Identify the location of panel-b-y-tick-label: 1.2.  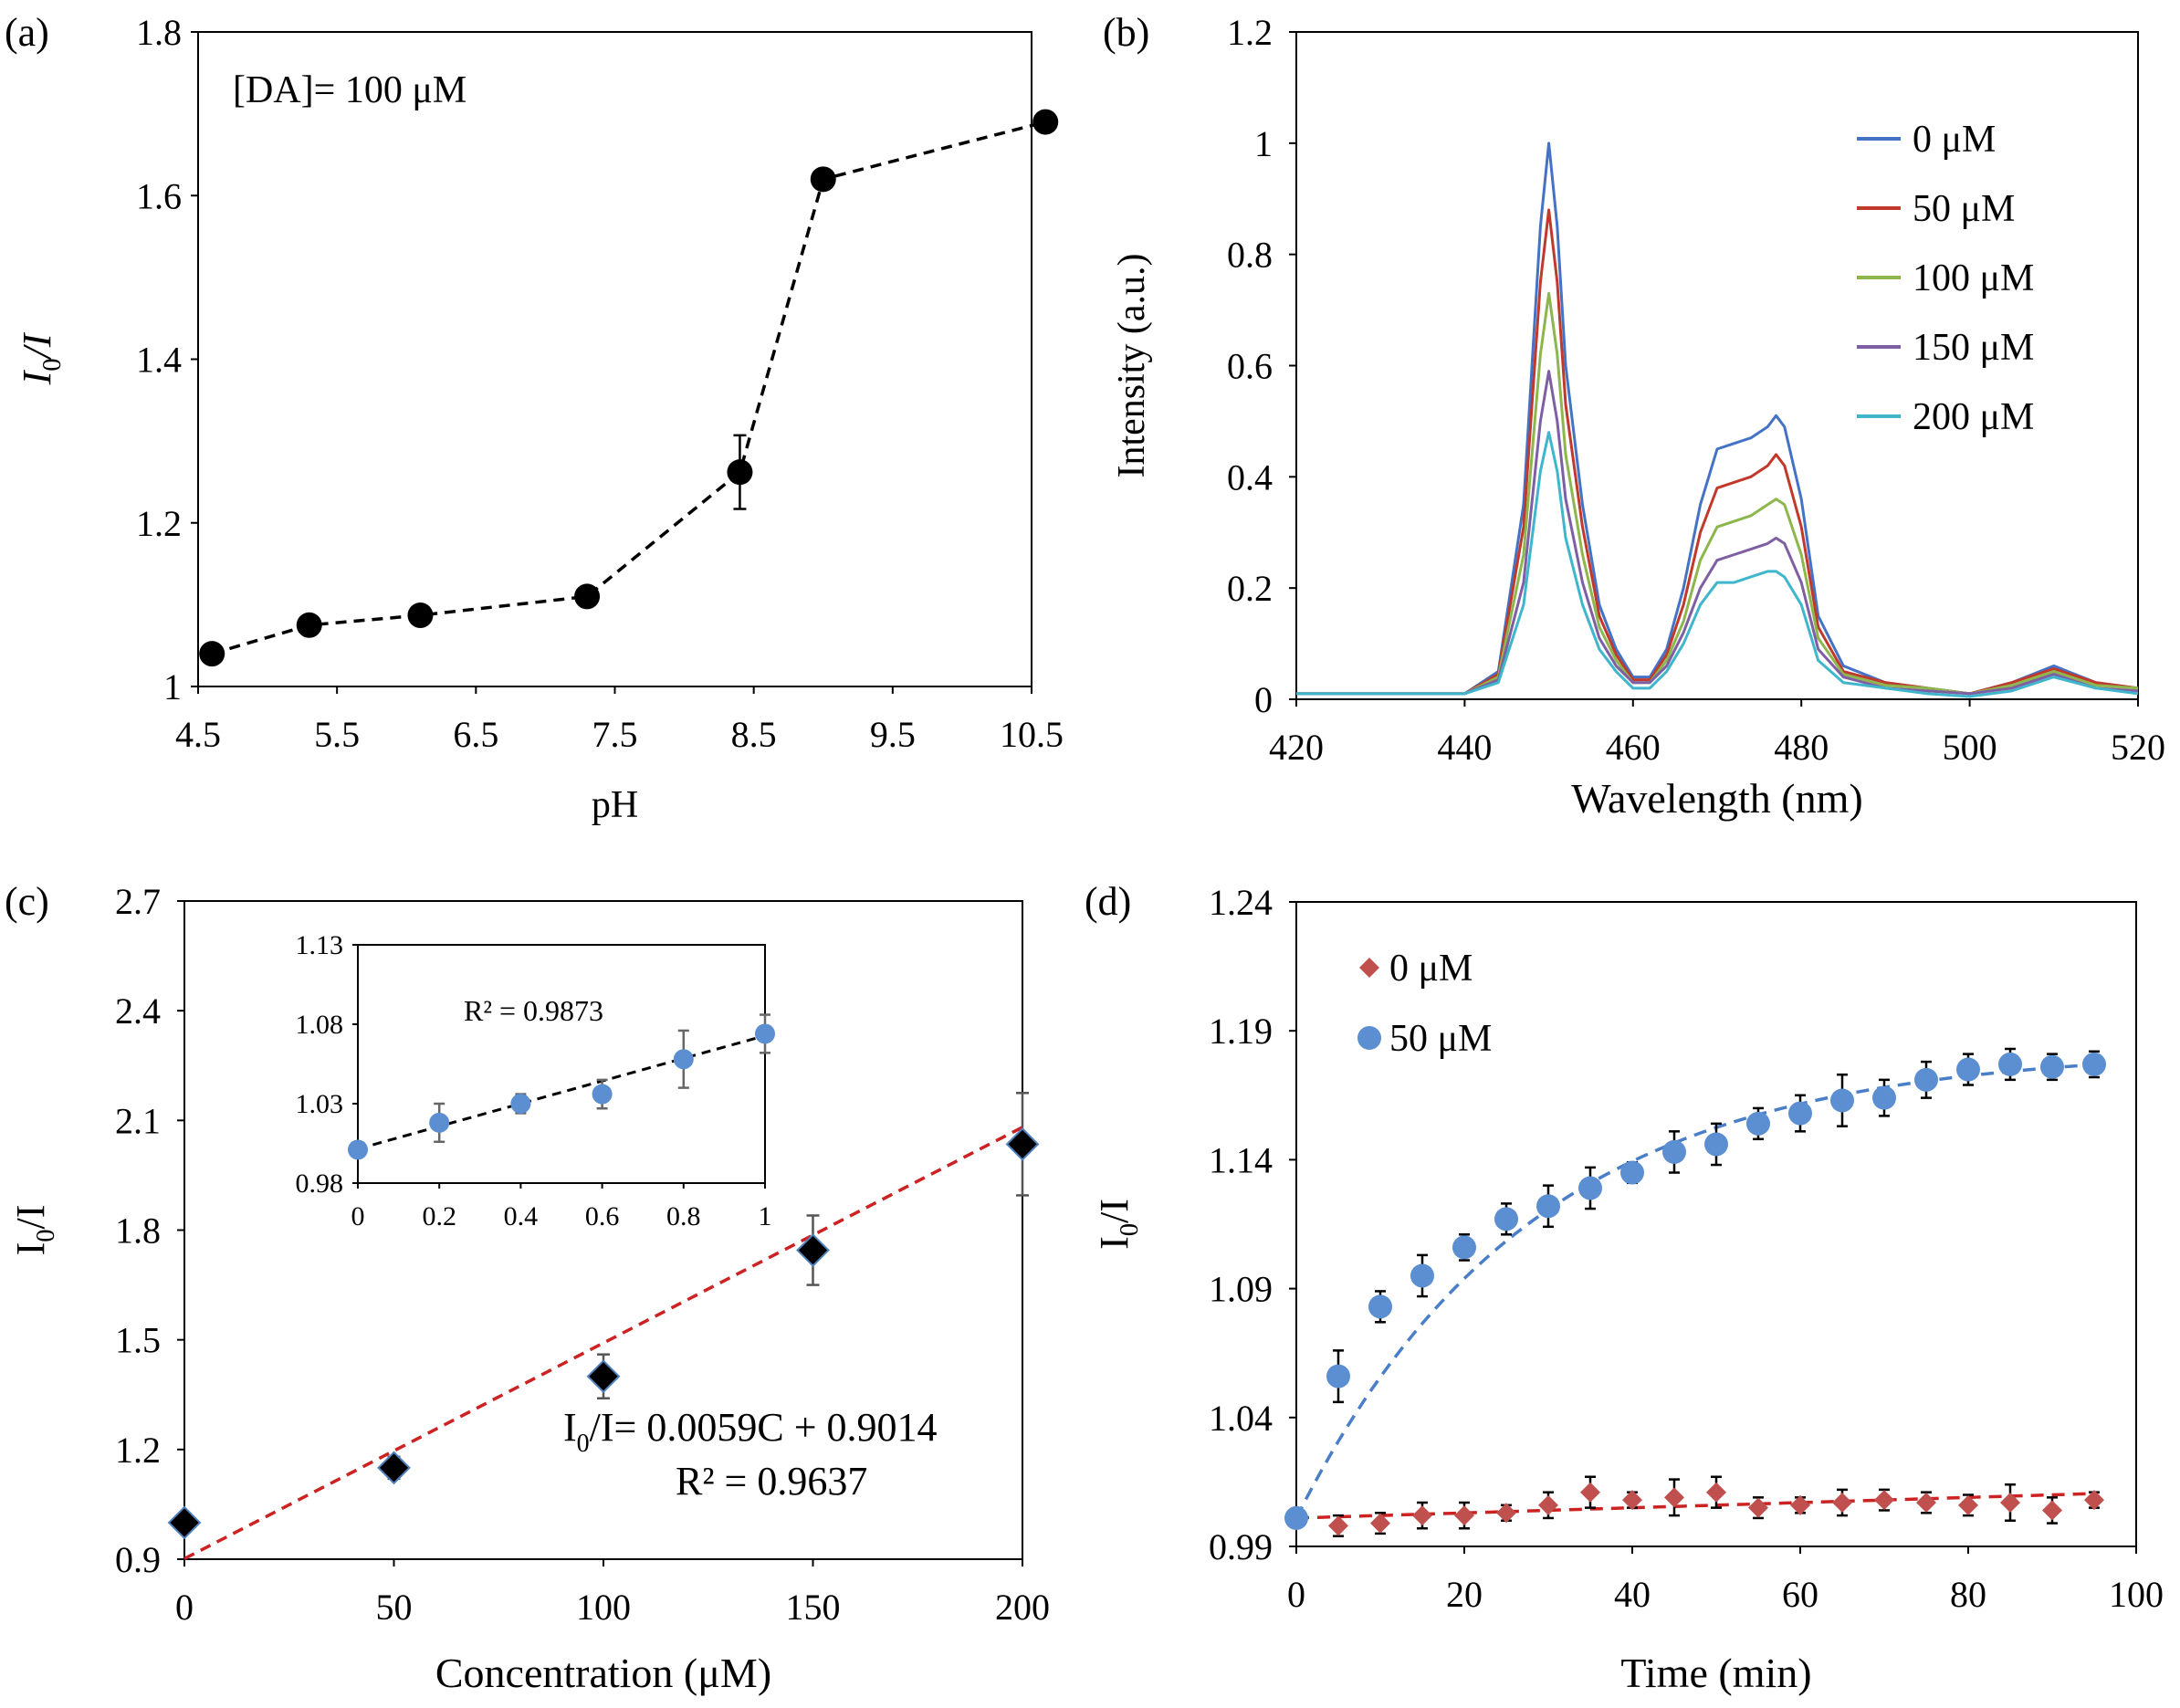
(1250, 33).